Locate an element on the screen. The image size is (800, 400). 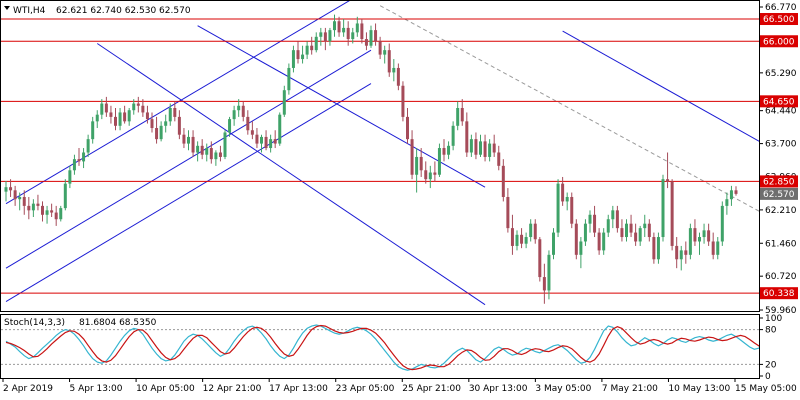
dropdown-triangle-icon is located at coordinates (7, 8).